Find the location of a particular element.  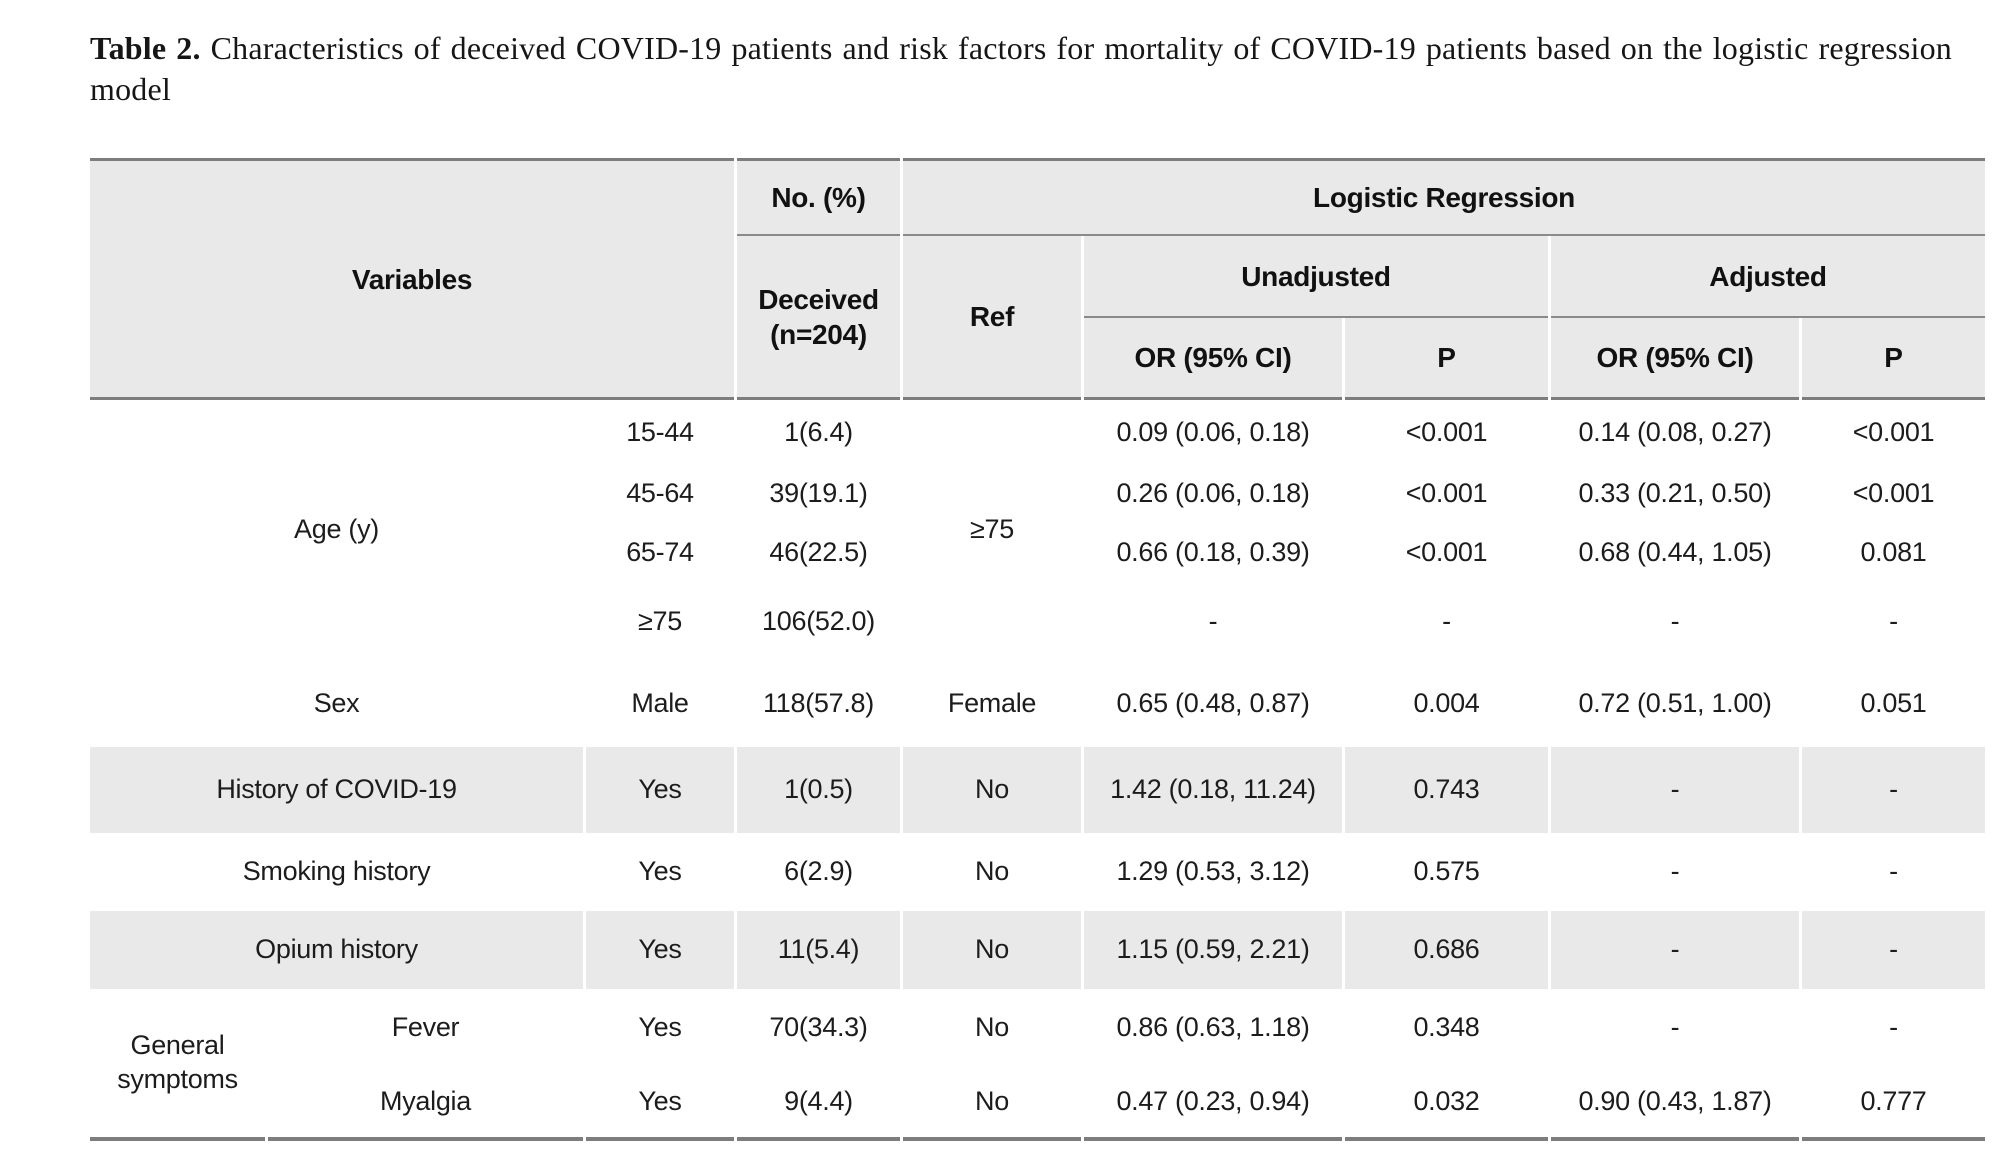

variables-header: Variables is located at coordinates (412, 279).